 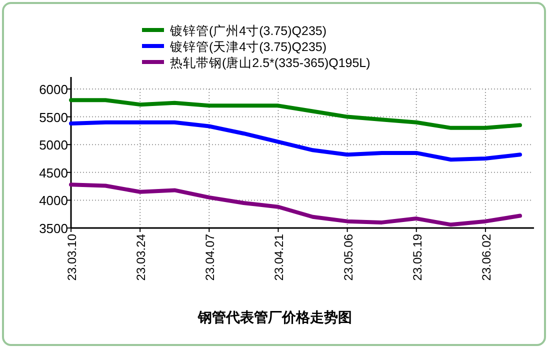 What do you see at coordinates (270, 63) in the screenshot?
I see `legend-label: 热轧带钢(唐山2.5*(335-365)Q195L)` at bounding box center [270, 63].